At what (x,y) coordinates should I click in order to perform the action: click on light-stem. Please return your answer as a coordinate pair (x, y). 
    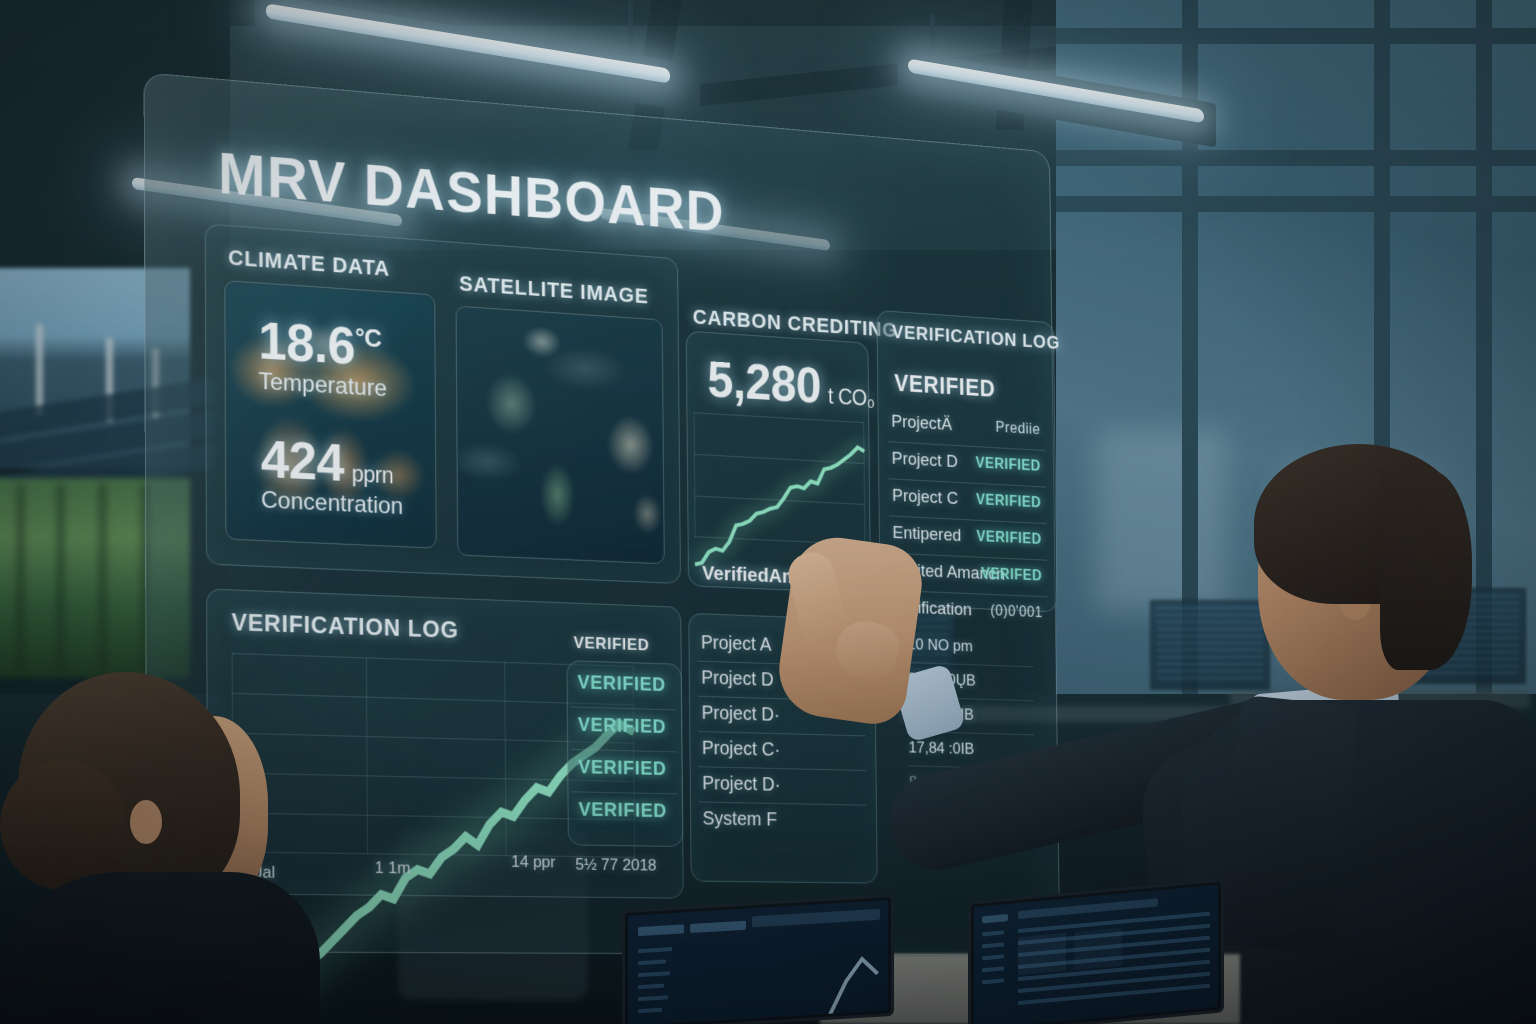
    Looking at the image, I should click on (630, 29).